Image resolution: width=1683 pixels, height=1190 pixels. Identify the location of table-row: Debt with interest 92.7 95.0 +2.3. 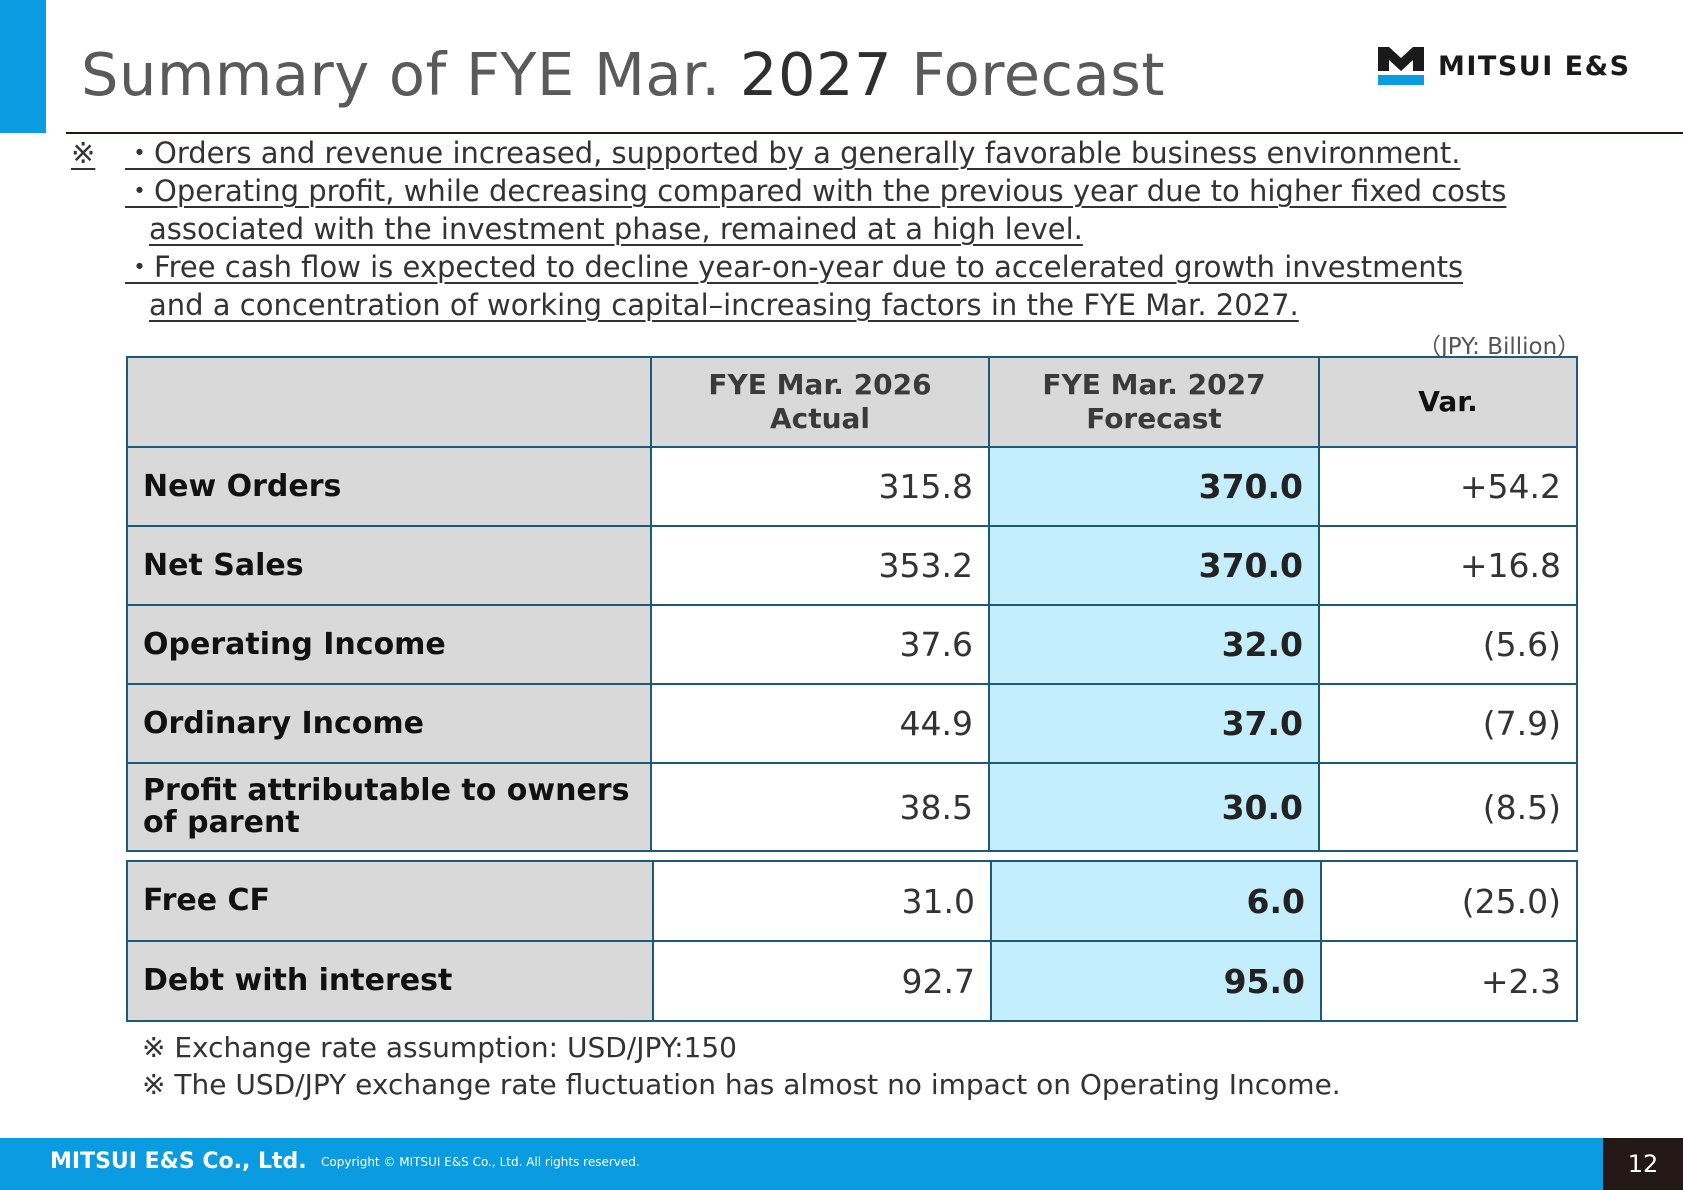
(852, 981).